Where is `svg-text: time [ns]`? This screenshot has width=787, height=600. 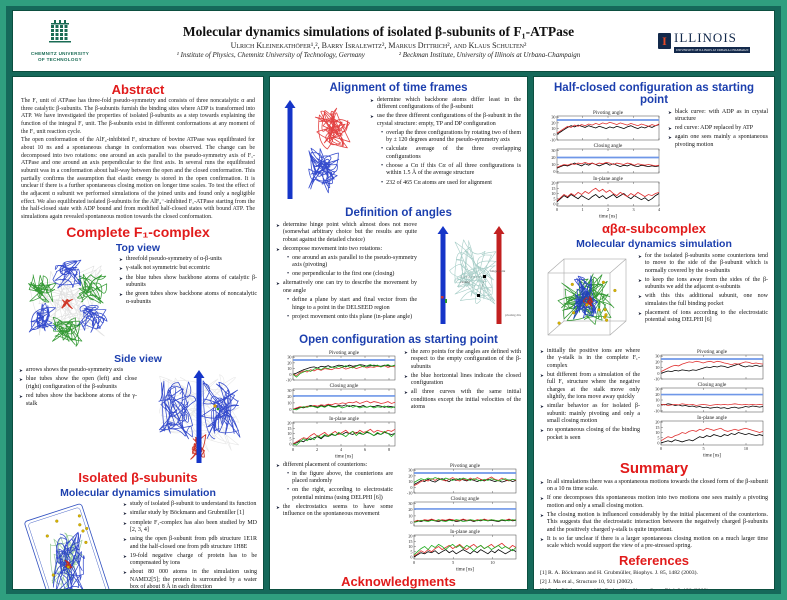 svg-text: time [ns] is located at coordinates (465, 570).